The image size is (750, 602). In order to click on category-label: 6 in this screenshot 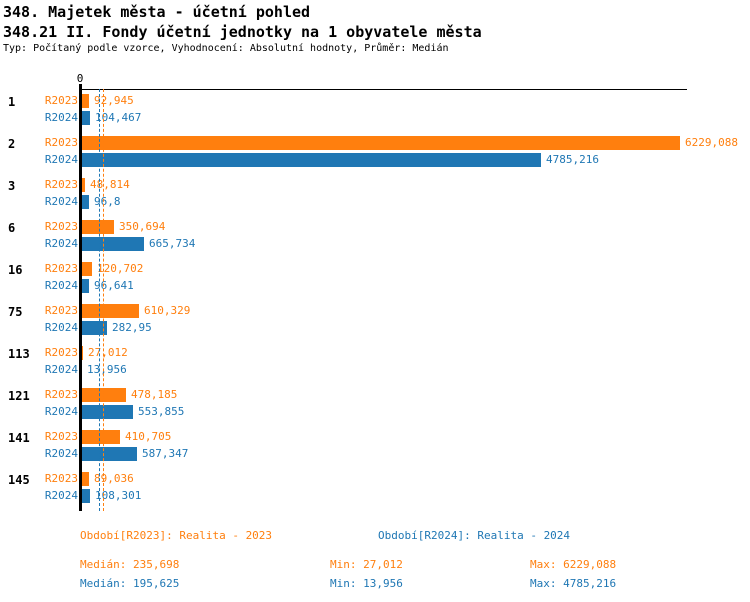, I will do `click(12, 228)`.